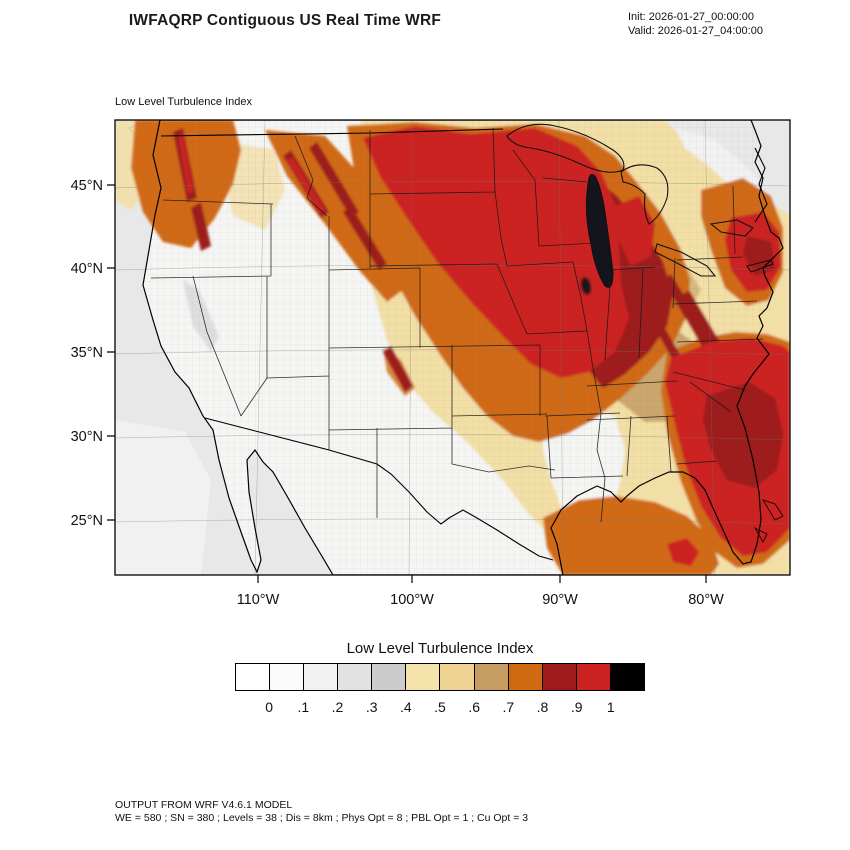 The width and height of the screenshot is (850, 850). I want to click on colorbar-tick-label: .7, so click(508, 707).